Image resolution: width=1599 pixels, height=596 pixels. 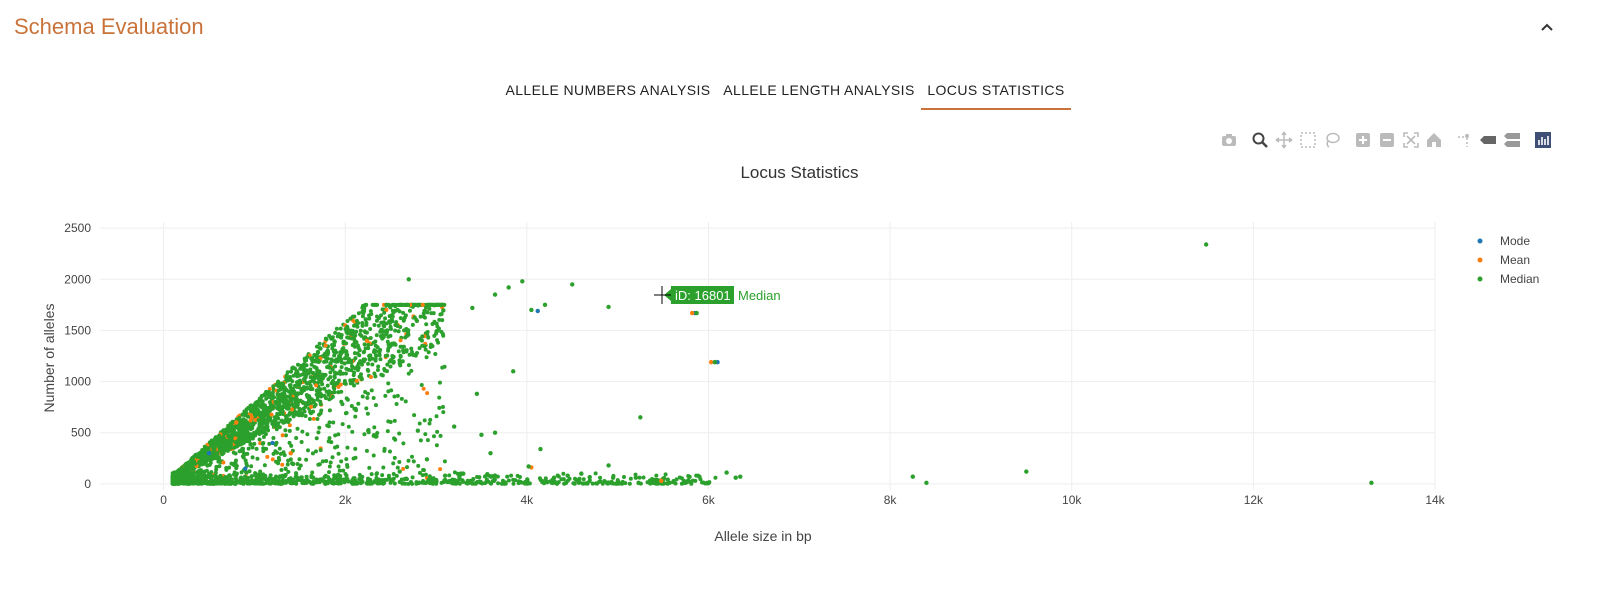 What do you see at coordinates (1515, 241) in the screenshot?
I see `legend-label: Mode` at bounding box center [1515, 241].